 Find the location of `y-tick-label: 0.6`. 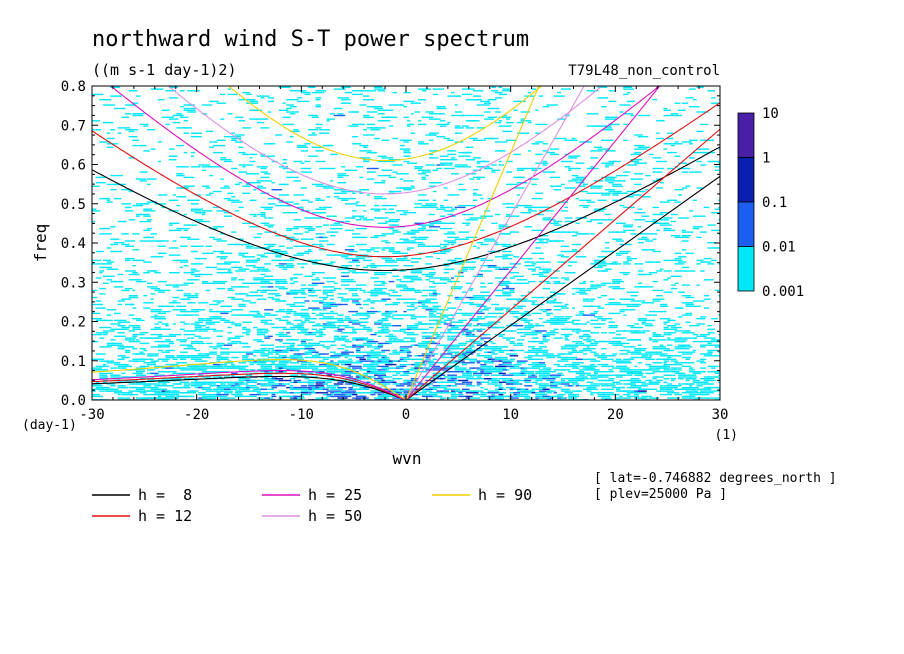

y-tick-label: 0.6 is located at coordinates (73, 166).